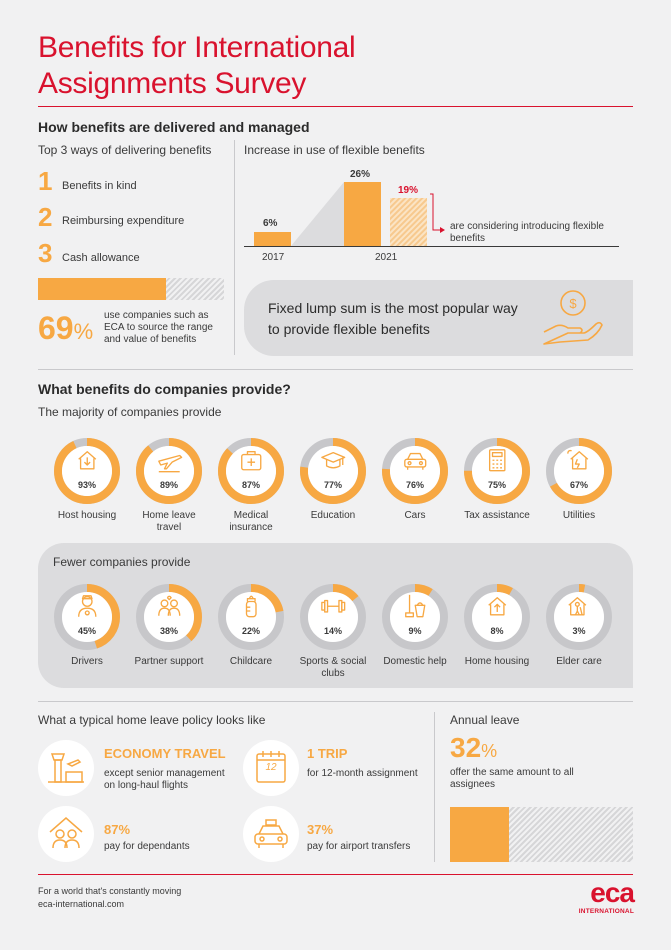  I want to click on eca-stat-text-line: use companies such as, so click(156, 315).